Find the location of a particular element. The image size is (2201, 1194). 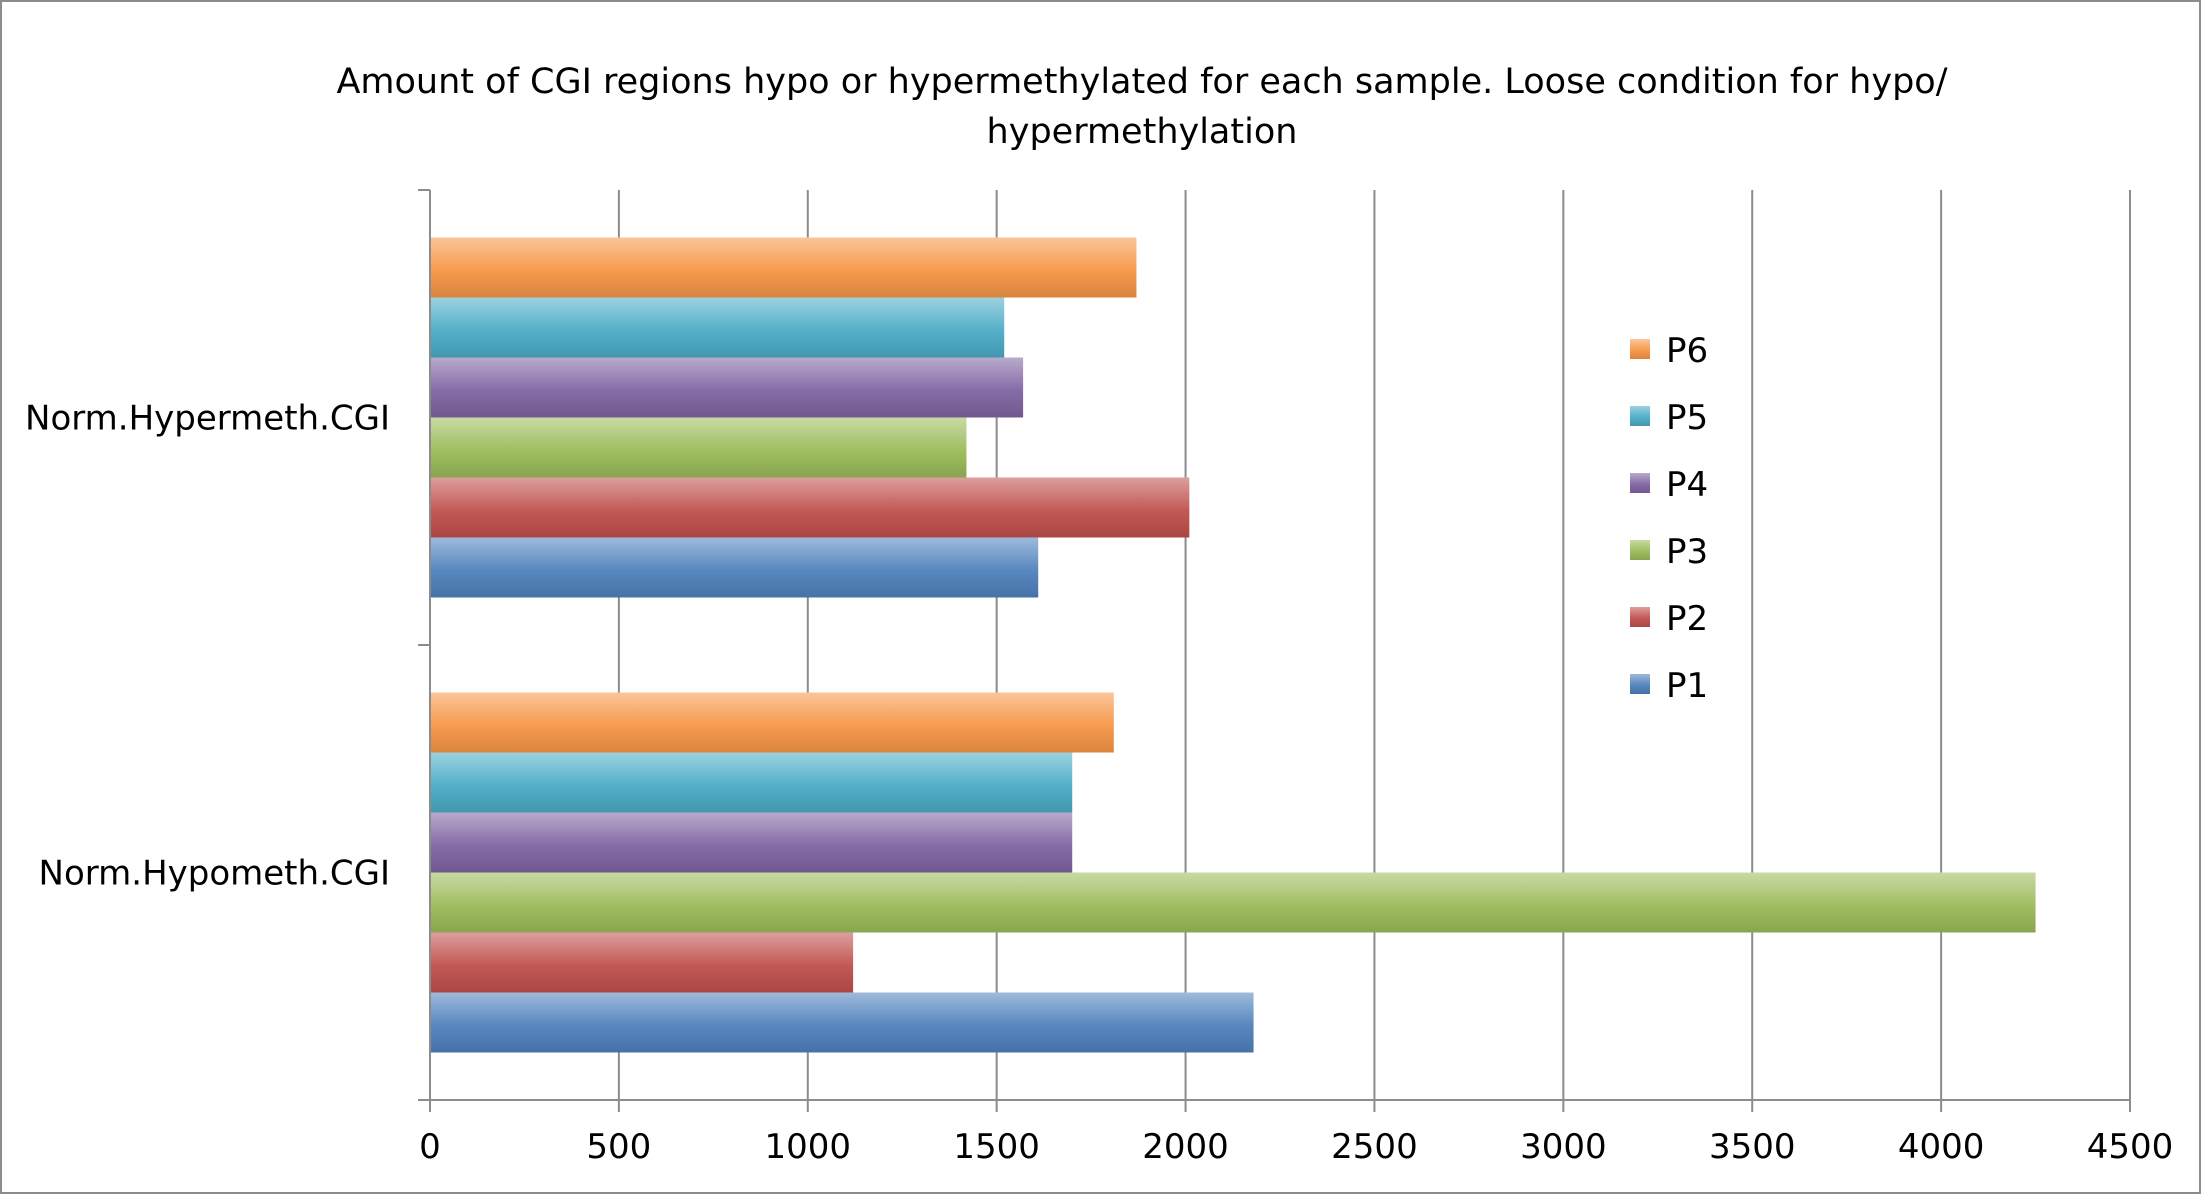

x-tick-label: 4000 is located at coordinates (1941, 1147).